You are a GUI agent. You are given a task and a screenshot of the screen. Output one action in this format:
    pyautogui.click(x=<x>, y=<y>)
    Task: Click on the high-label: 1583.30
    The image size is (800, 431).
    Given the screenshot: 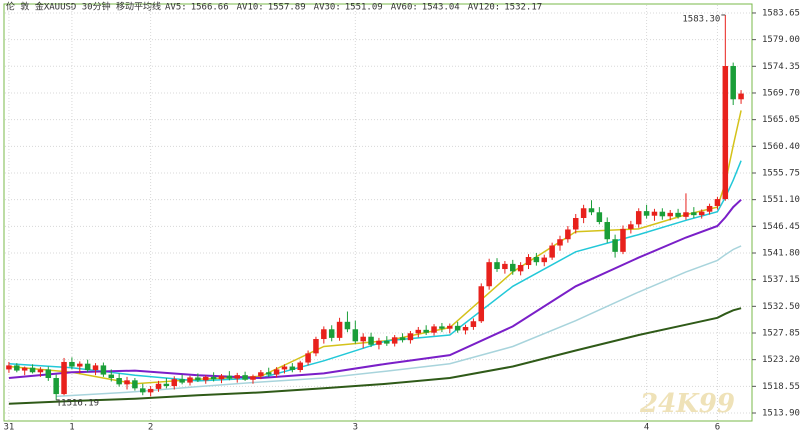 What is the action you would take?
    pyautogui.click(x=701, y=19)
    